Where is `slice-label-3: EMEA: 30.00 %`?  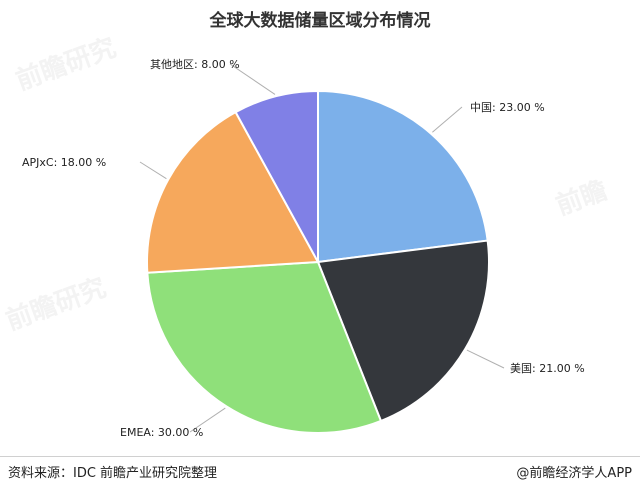 slice-label-3: EMEA: 30.00 % is located at coordinates (161, 432).